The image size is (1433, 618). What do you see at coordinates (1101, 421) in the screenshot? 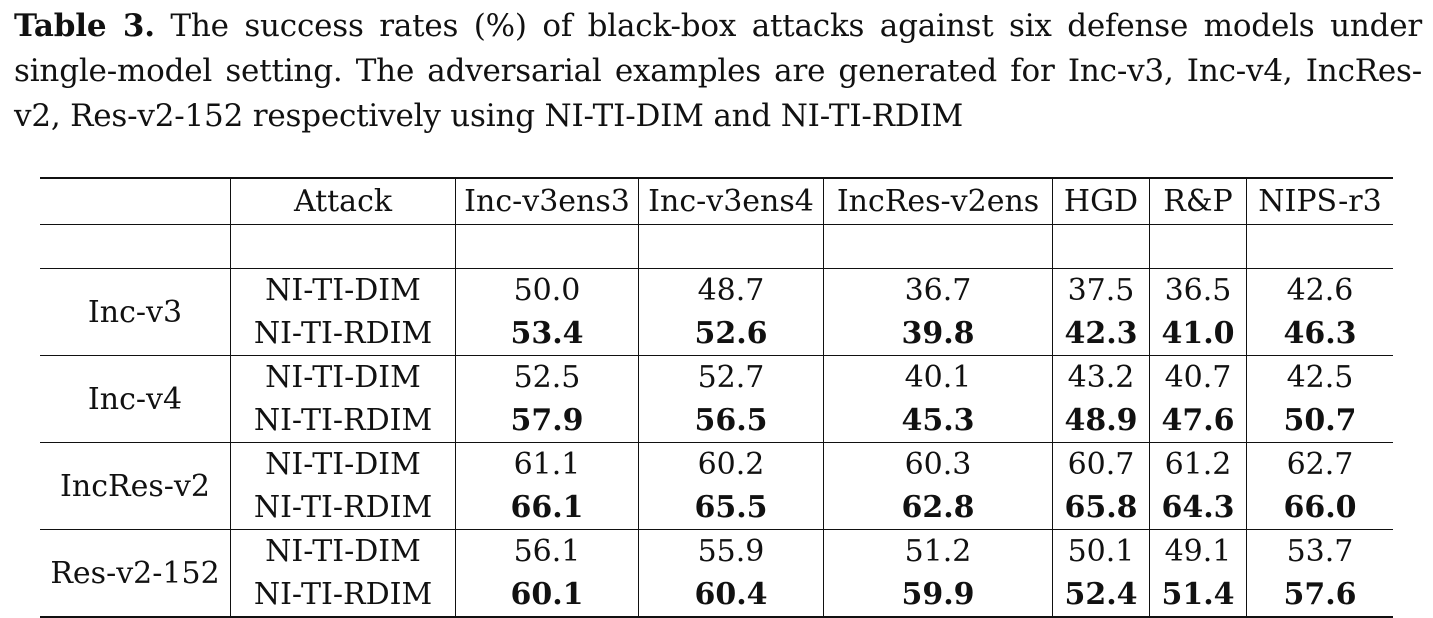
I see `value-cell-best: 48.9` at bounding box center [1101, 421].